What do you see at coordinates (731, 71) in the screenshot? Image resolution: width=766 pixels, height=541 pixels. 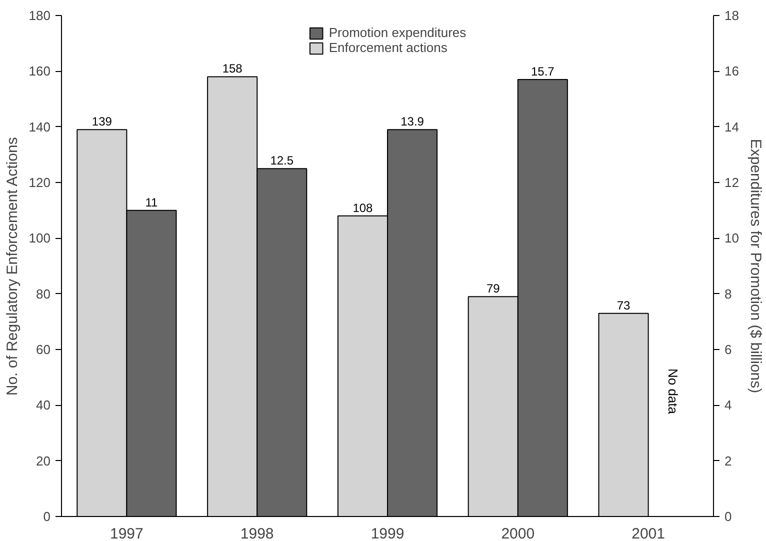 I see `y2-tick-label: 16` at bounding box center [731, 71].